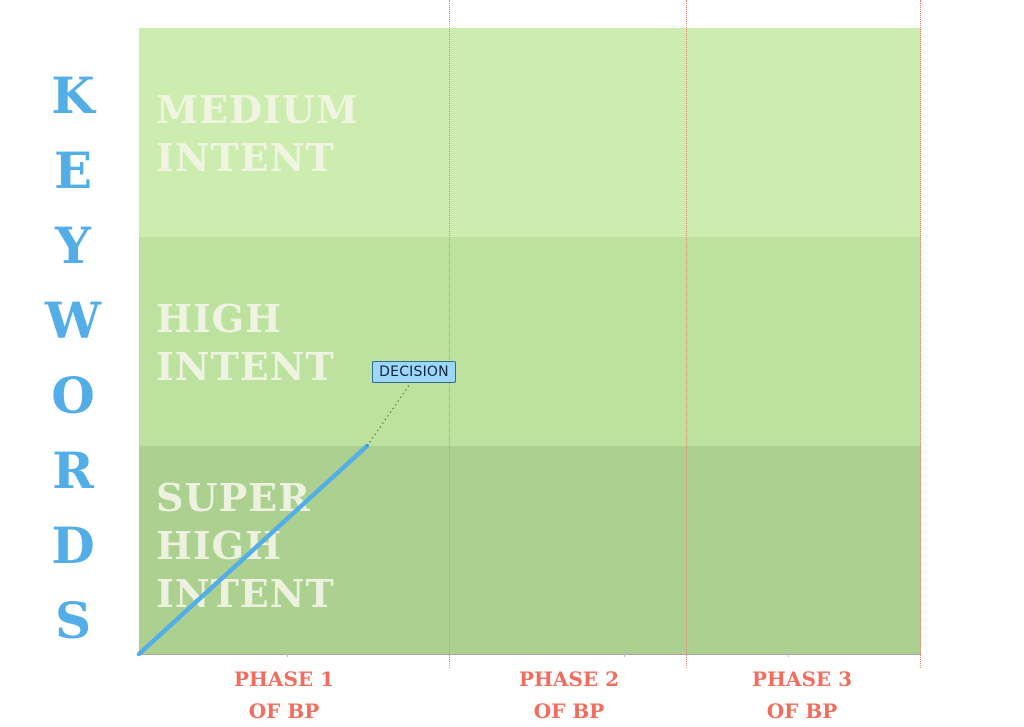  I want to click on keywords-letter: K, so click(73, 95).